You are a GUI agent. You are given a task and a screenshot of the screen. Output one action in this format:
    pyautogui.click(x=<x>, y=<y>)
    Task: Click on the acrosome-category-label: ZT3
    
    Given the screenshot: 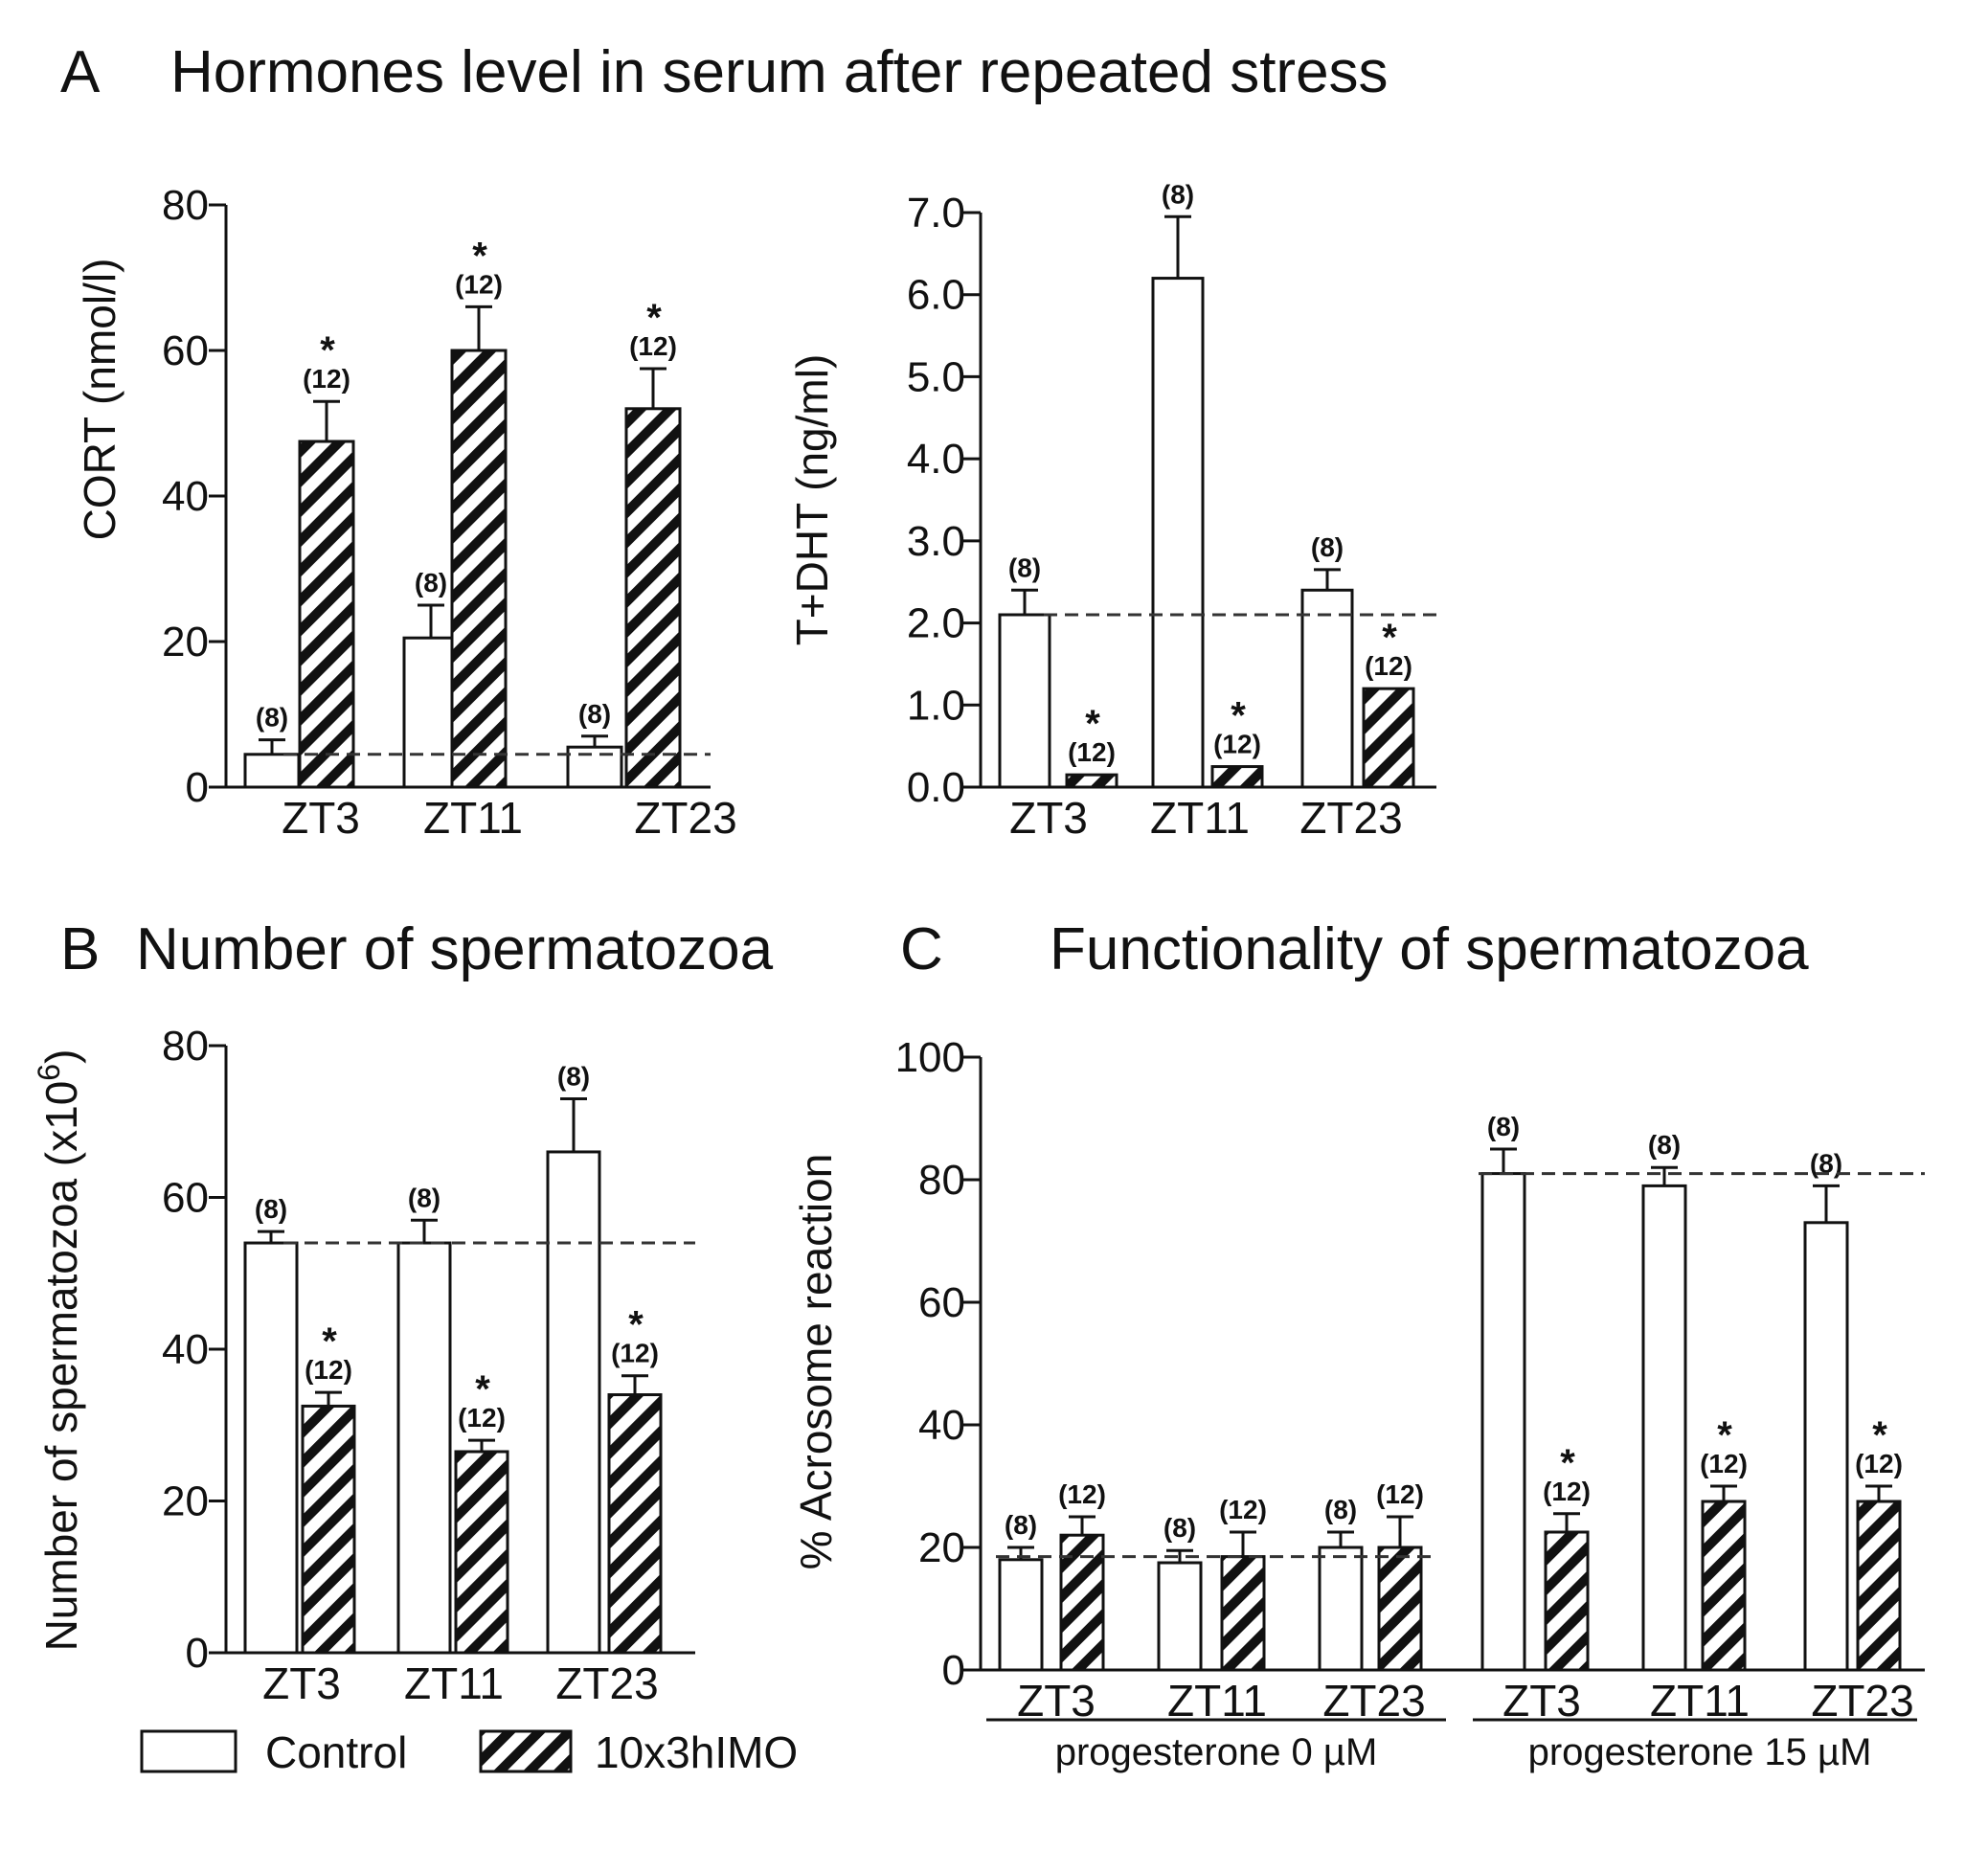 What is the action you would take?
    pyautogui.click(x=1056, y=1701)
    